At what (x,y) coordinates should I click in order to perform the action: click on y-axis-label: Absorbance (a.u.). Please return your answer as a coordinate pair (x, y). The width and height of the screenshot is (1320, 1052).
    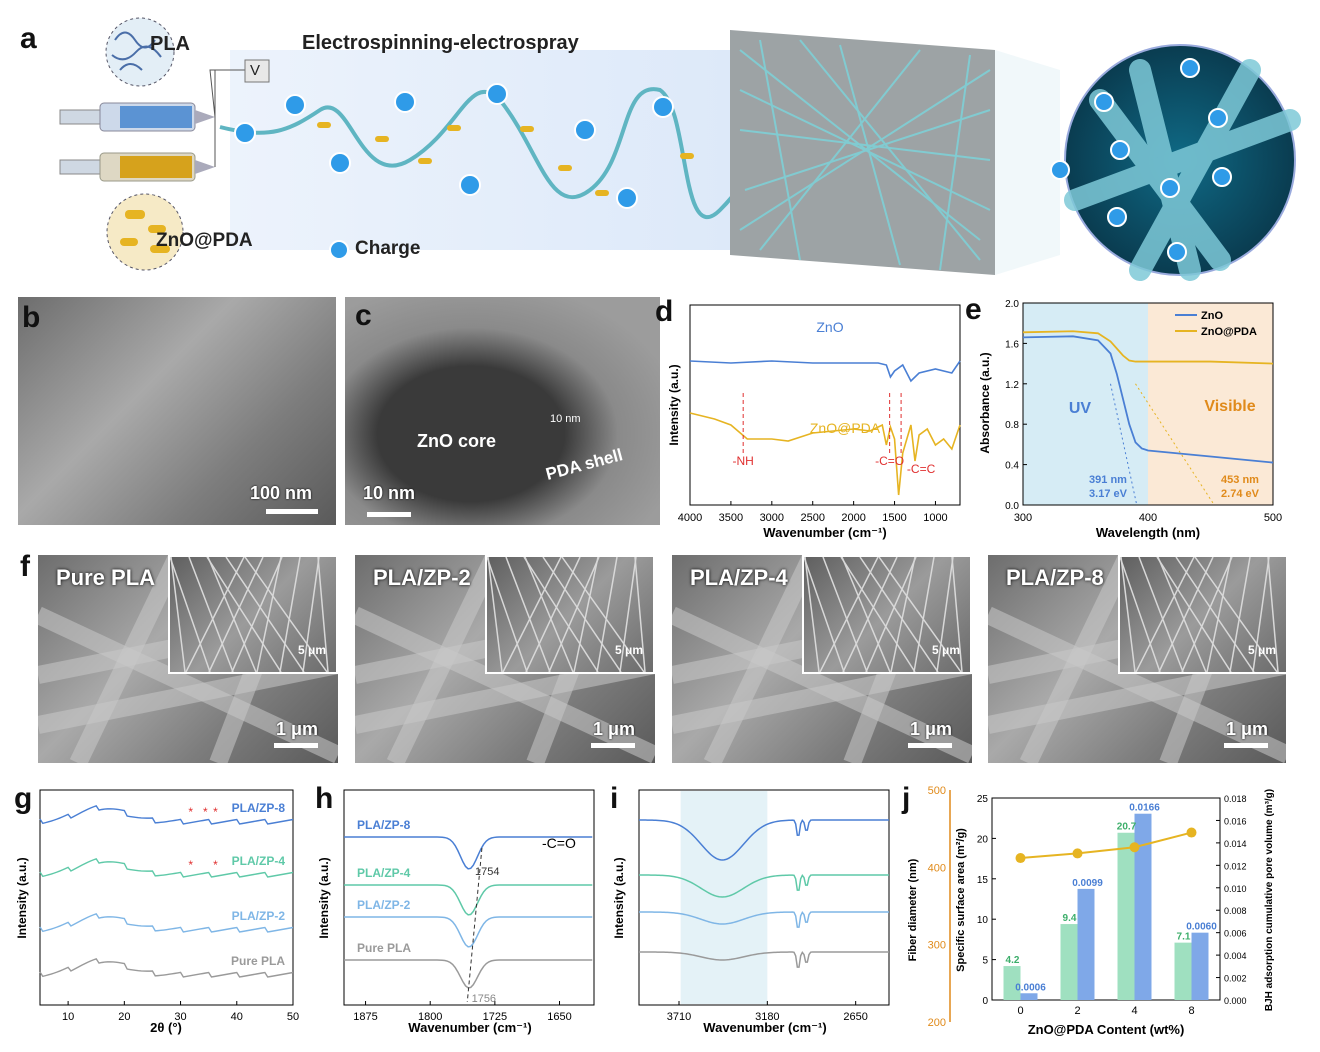
    Looking at the image, I should click on (985, 402).